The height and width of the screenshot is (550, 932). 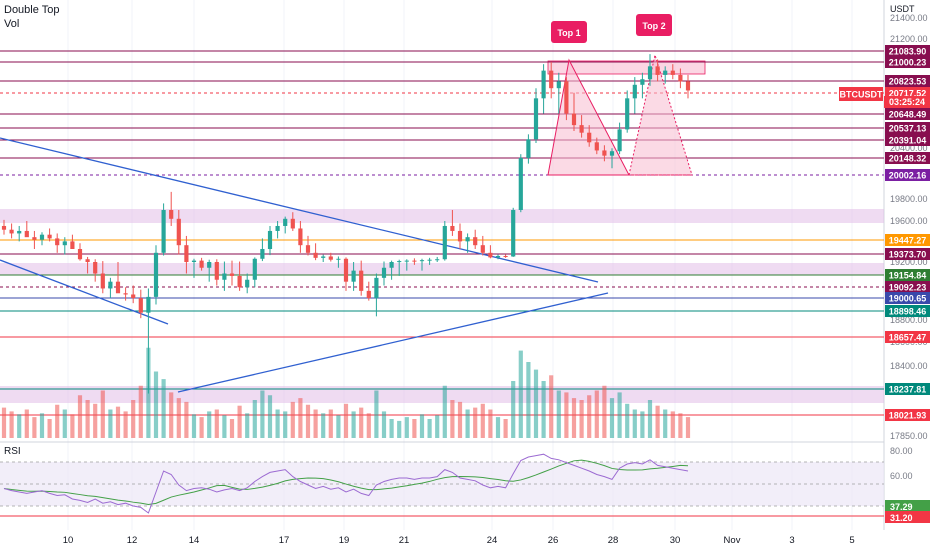 I want to click on lower-channel-line, so click(x=84, y=292).